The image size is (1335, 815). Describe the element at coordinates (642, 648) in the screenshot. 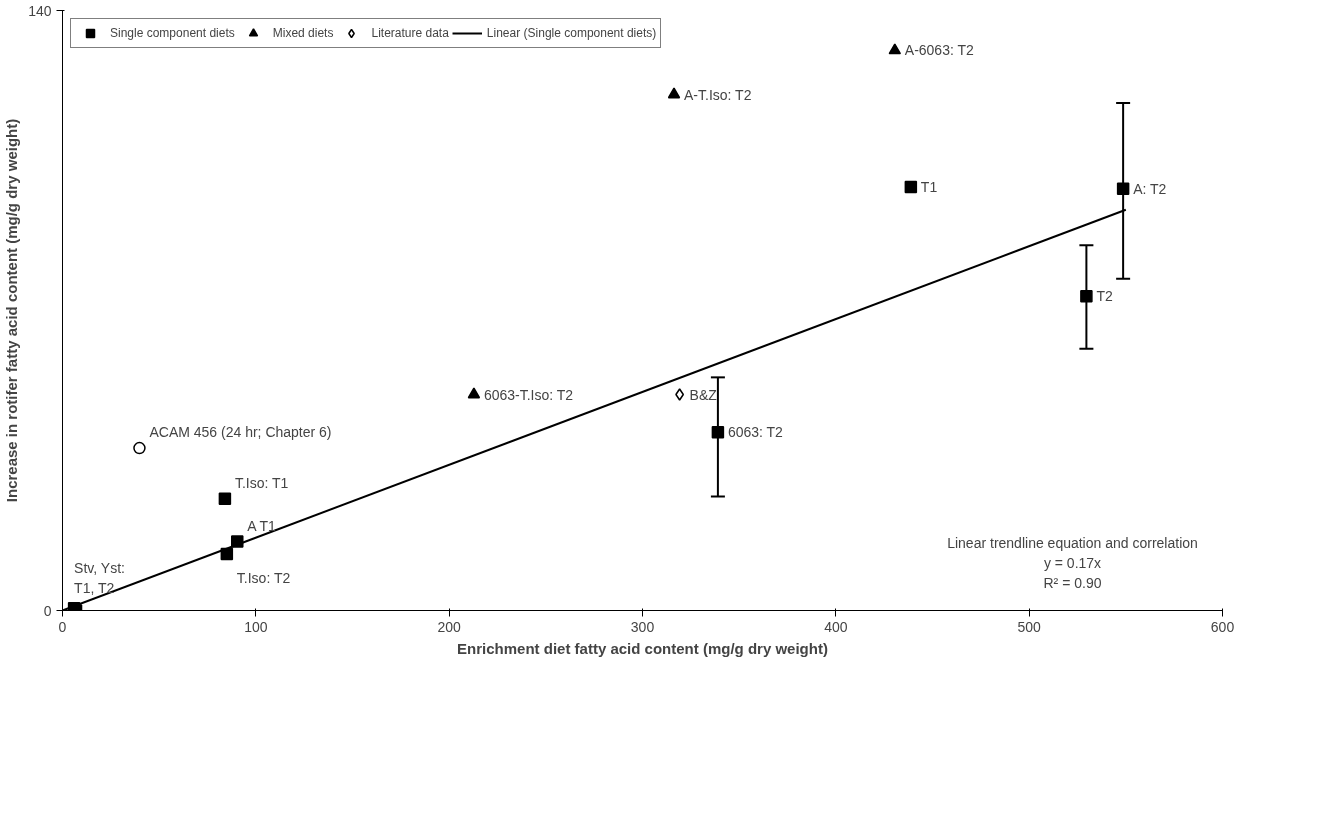

I see `x-axis-title: Enrichment diet fatty acid content (mg/g dry weight)` at that location.